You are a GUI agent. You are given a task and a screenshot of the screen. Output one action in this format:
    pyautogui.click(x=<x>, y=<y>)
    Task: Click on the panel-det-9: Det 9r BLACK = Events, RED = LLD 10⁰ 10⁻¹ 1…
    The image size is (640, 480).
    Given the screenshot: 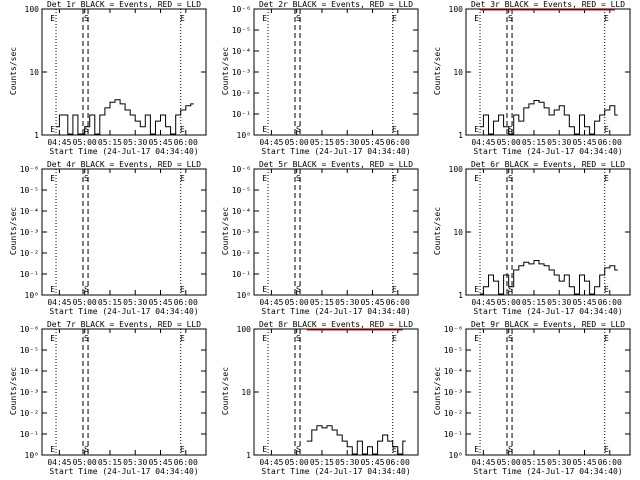 What is the action you would take?
    pyautogui.click(x=532, y=398)
    